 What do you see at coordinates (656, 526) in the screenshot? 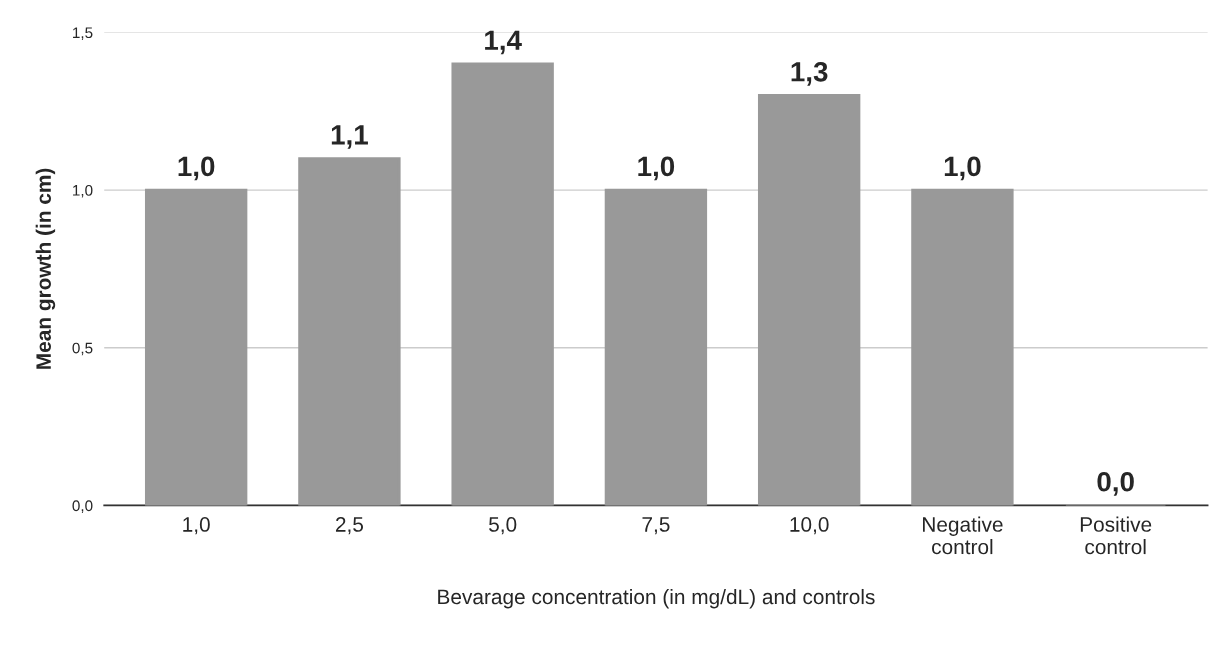
I see `x-tick-label: 7,5` at bounding box center [656, 526].